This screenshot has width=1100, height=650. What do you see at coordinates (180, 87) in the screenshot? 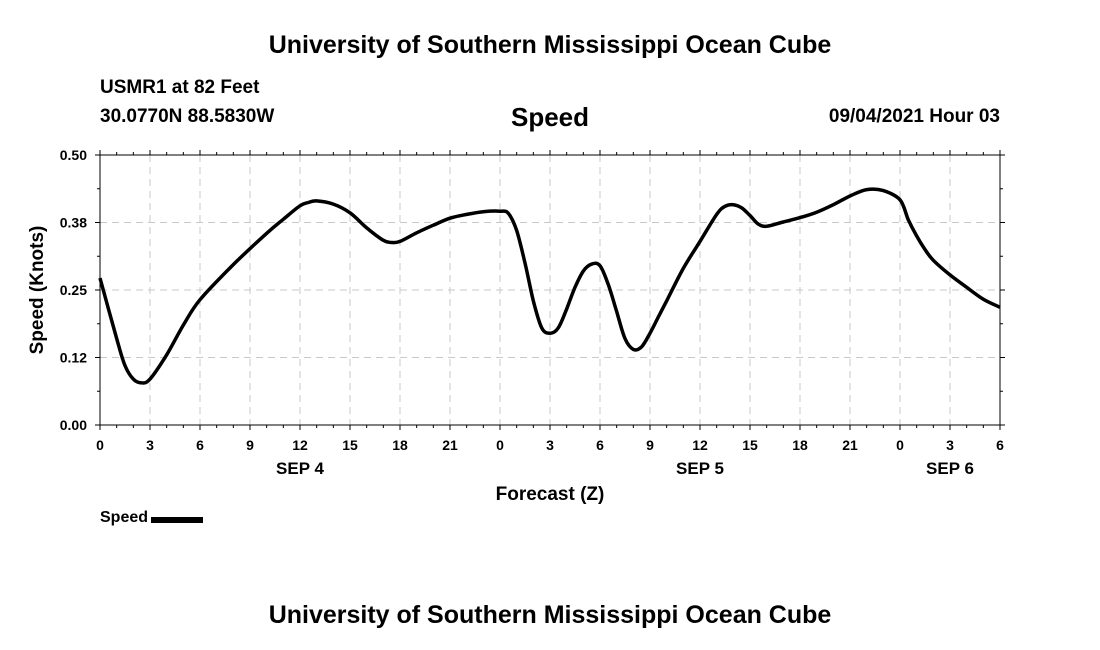
I see `station-label: USMR1 at 82 Feet` at bounding box center [180, 87].